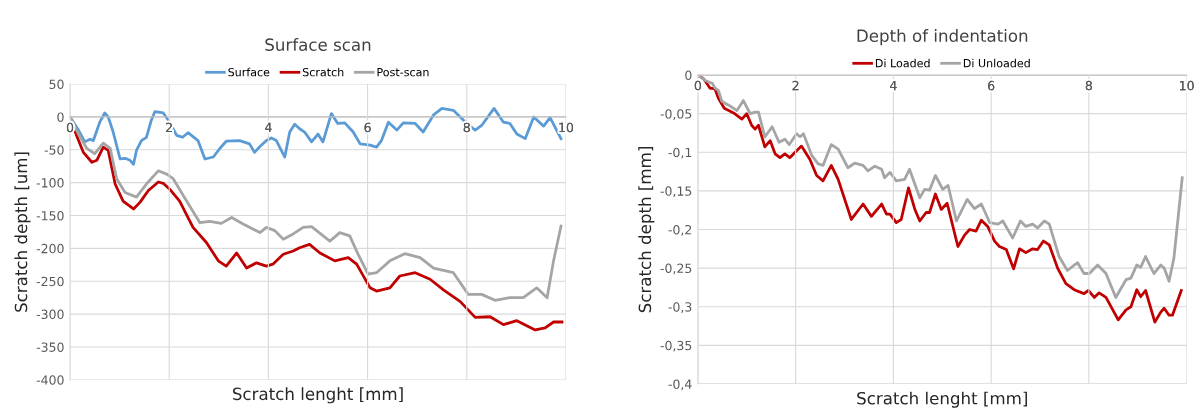 This screenshot has width=1195, height=408. I want to click on chart-title: Surface scan, so click(318, 44).